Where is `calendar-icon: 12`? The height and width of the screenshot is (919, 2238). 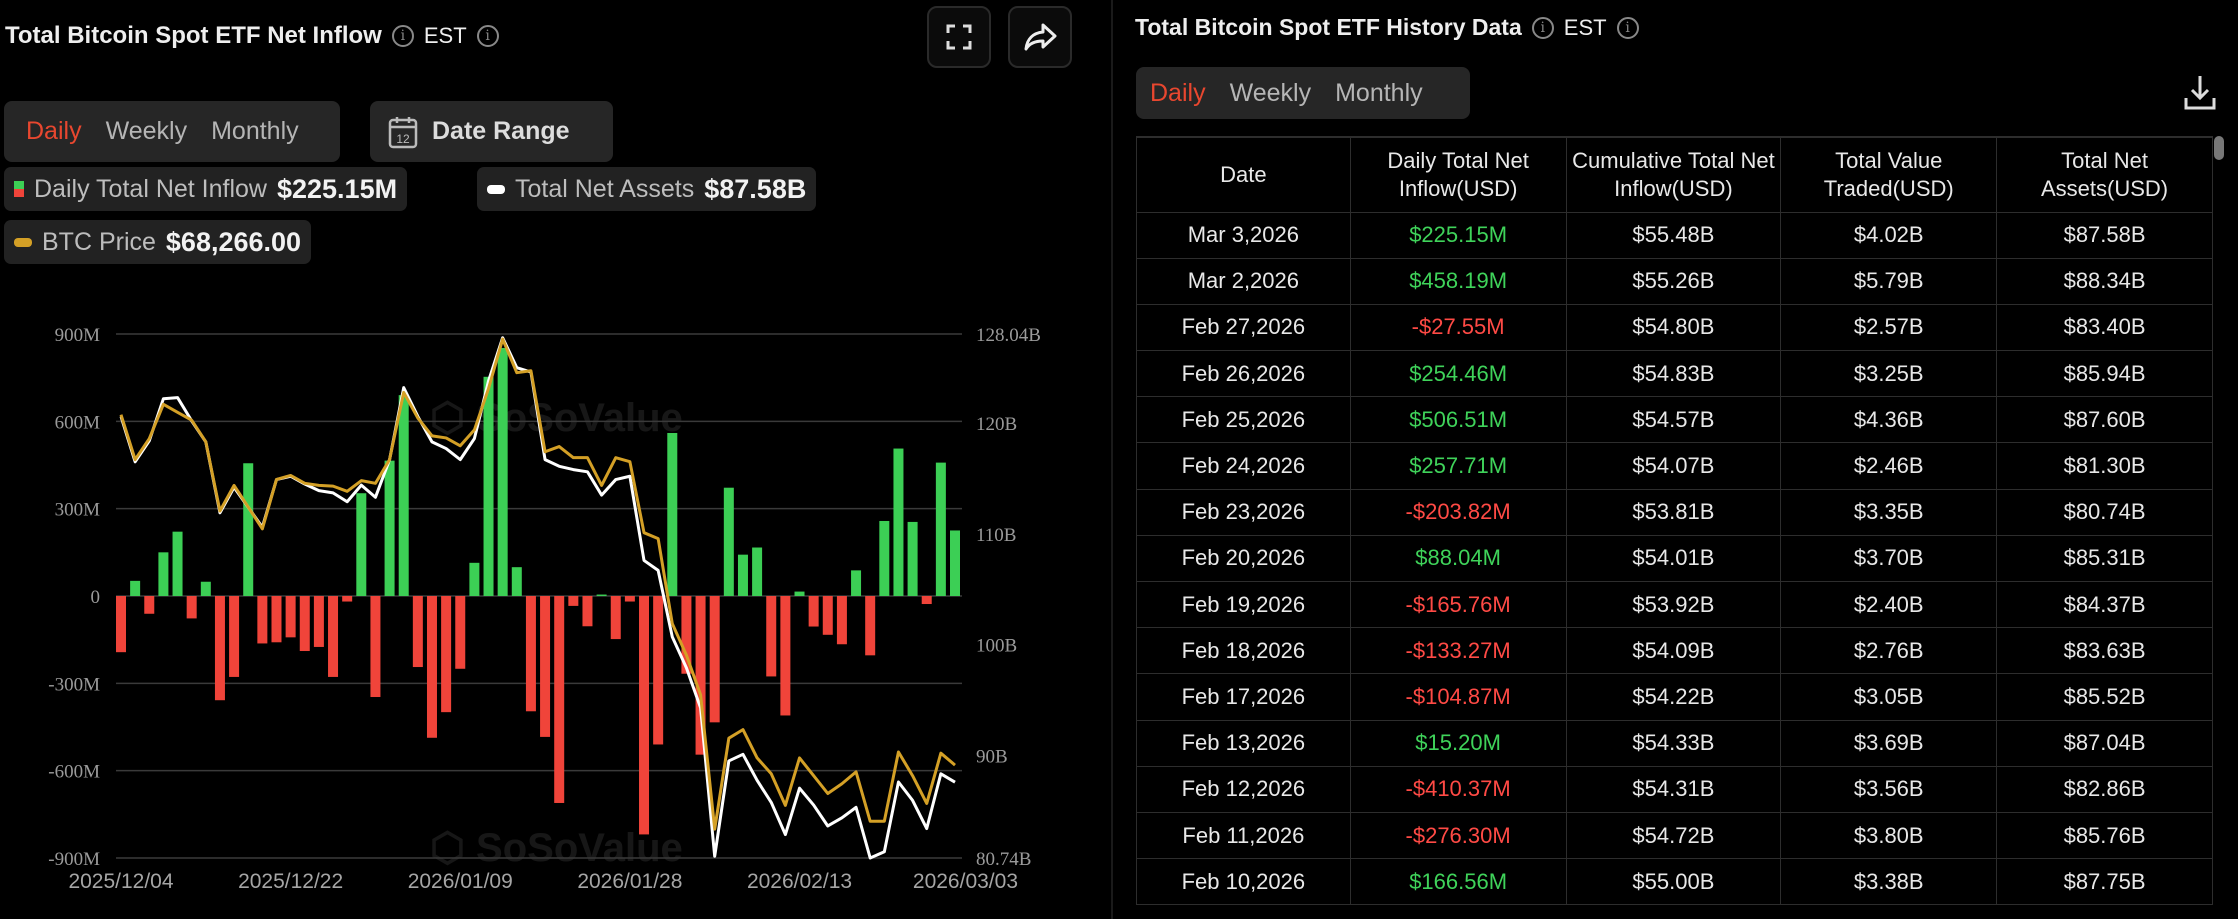 calendar-icon: 12 is located at coordinates (403, 132).